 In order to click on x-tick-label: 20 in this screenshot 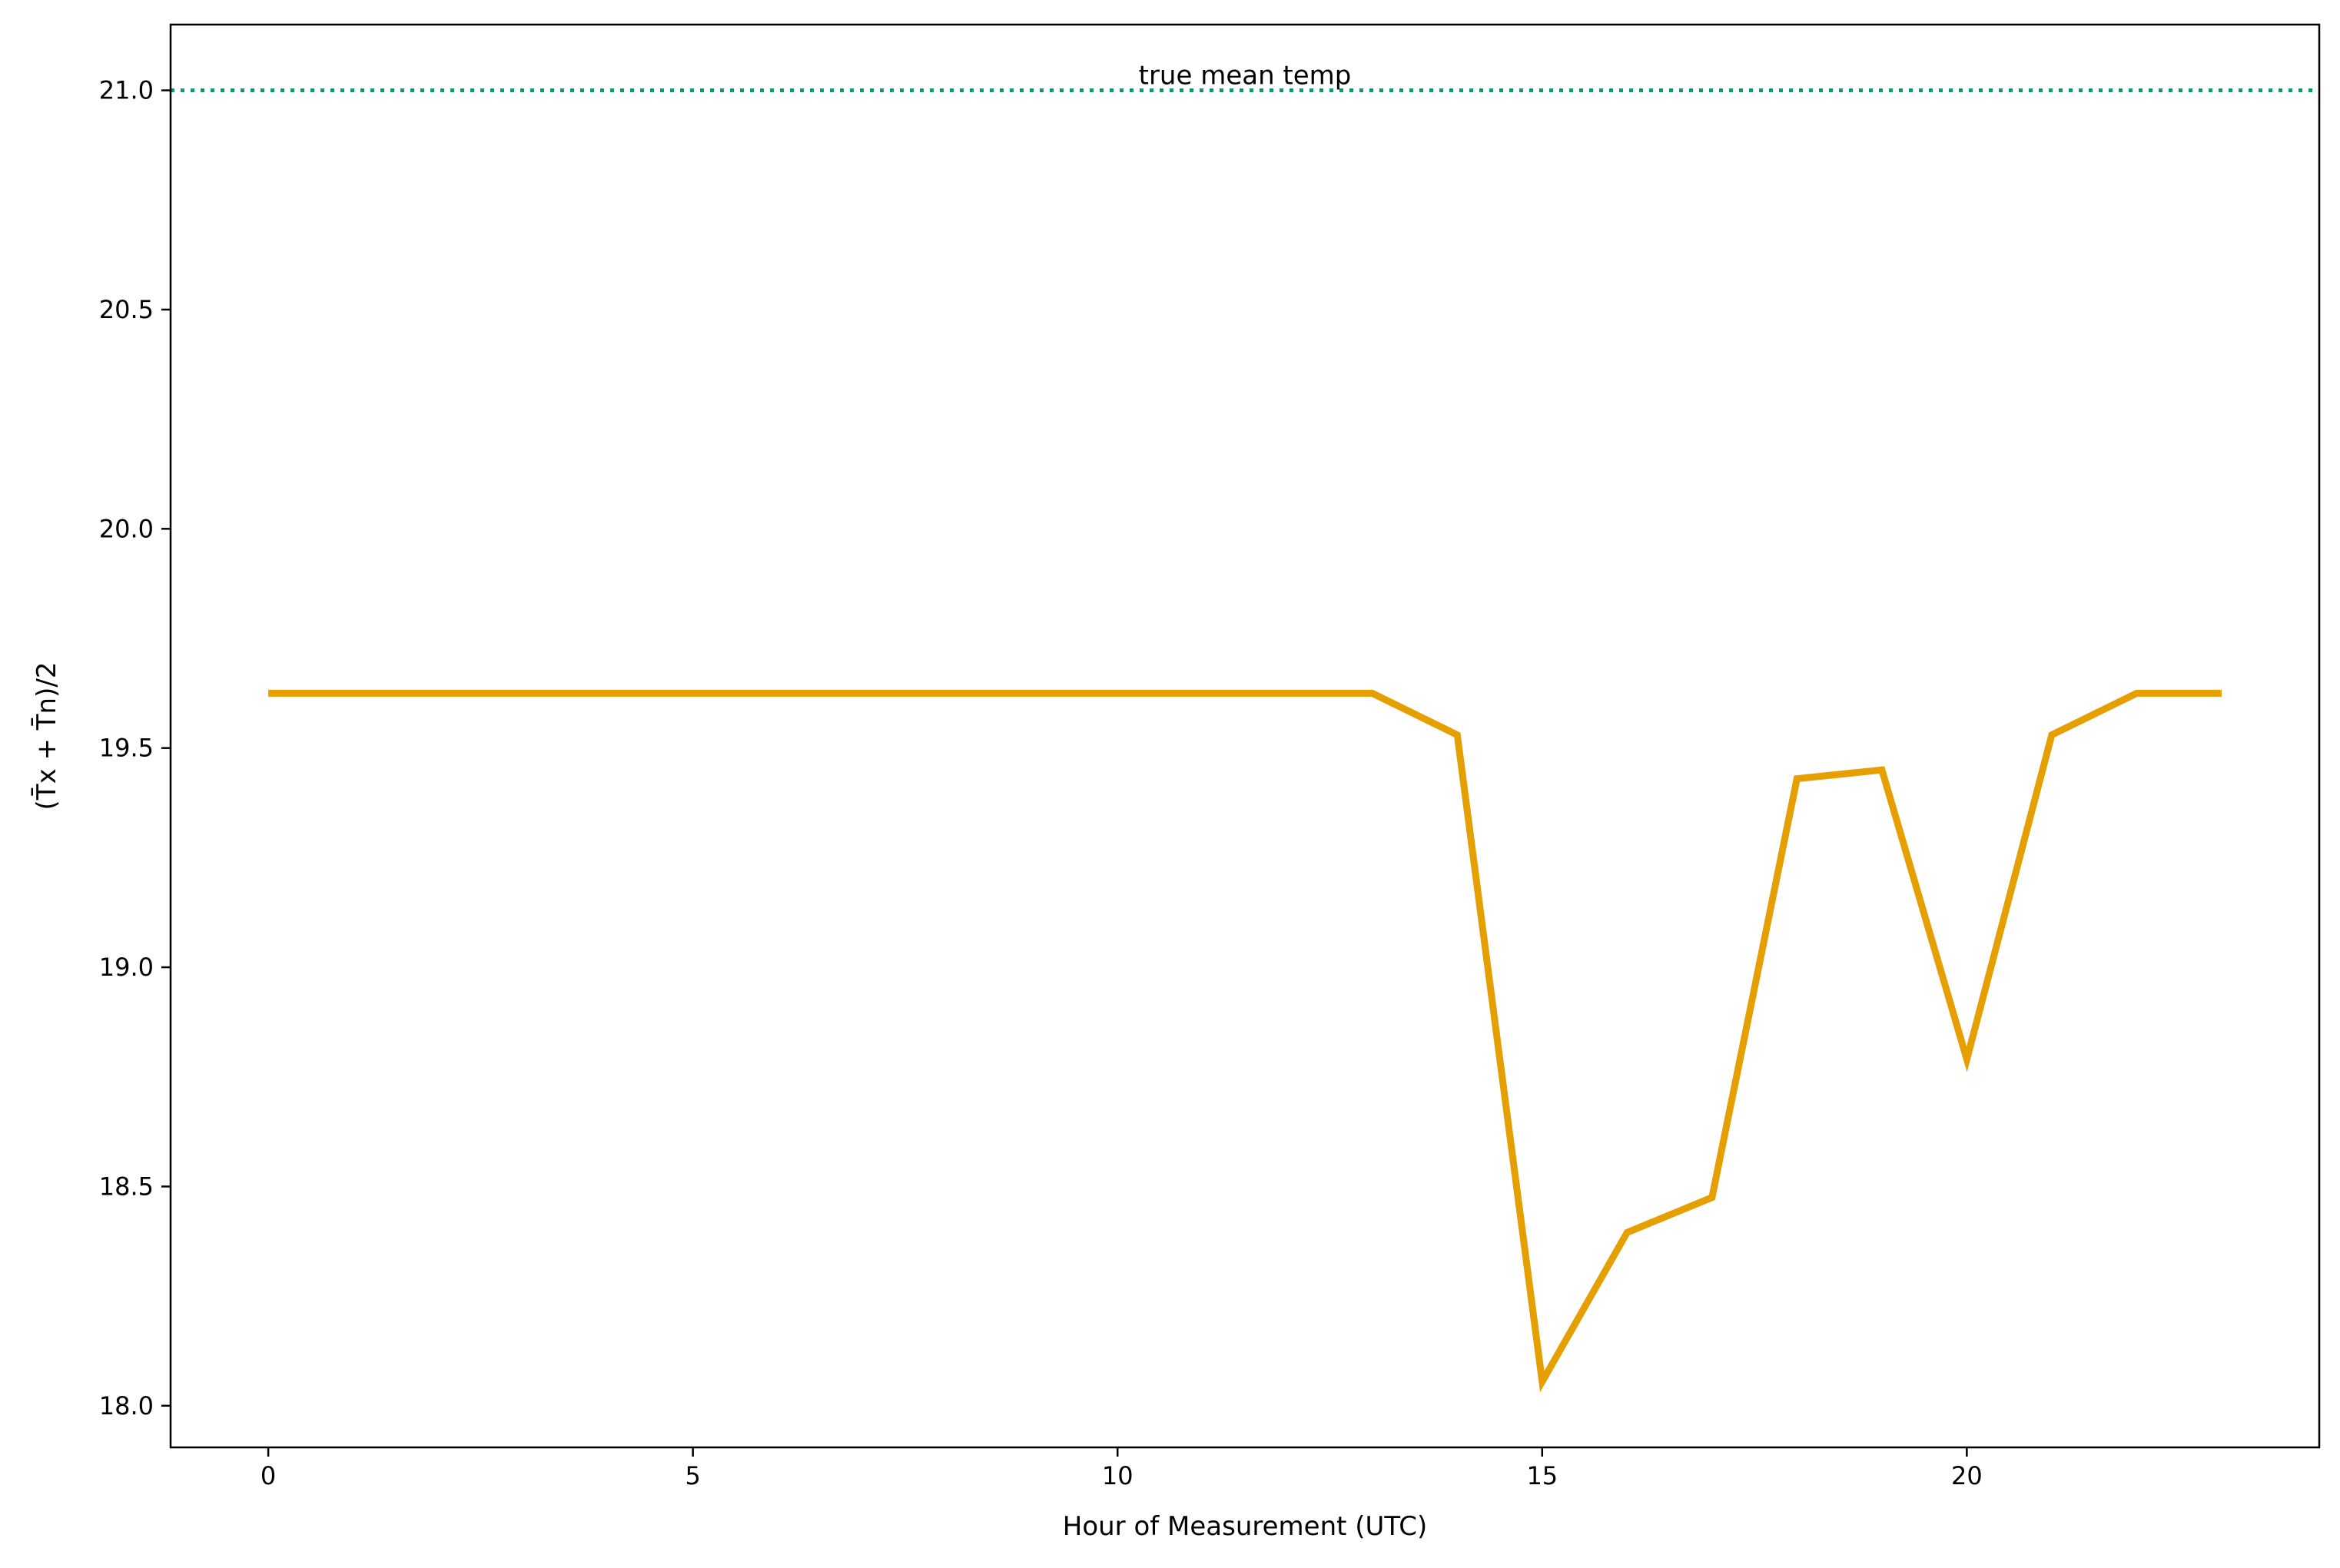, I will do `click(1967, 1475)`.